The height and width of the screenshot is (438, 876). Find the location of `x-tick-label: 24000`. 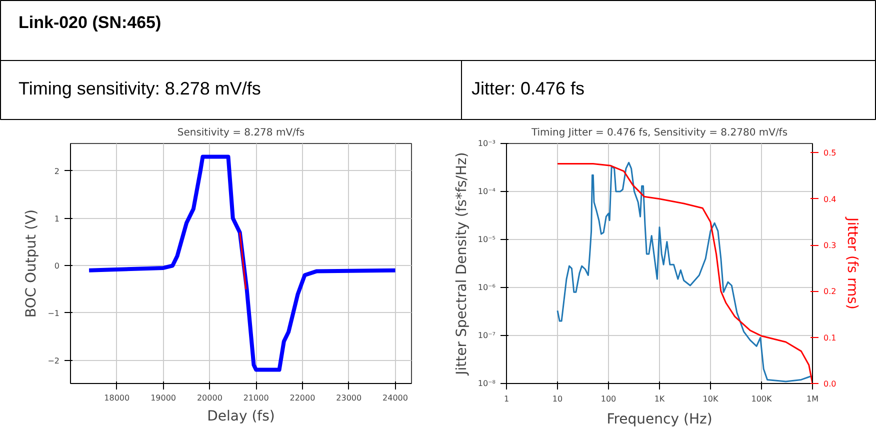

x-tick-label: 24000 is located at coordinates (395, 398).